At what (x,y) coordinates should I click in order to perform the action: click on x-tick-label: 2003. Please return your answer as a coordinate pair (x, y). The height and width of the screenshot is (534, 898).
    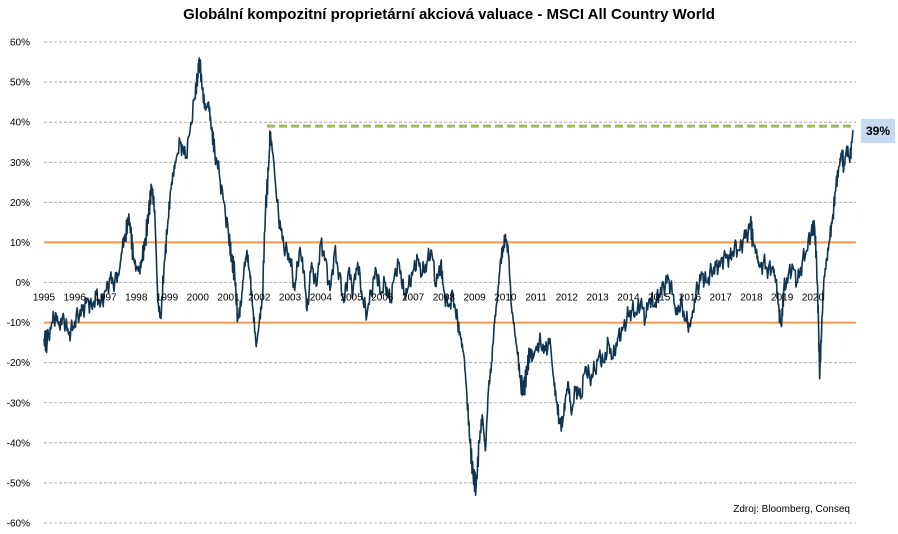
    Looking at the image, I should click on (290, 298).